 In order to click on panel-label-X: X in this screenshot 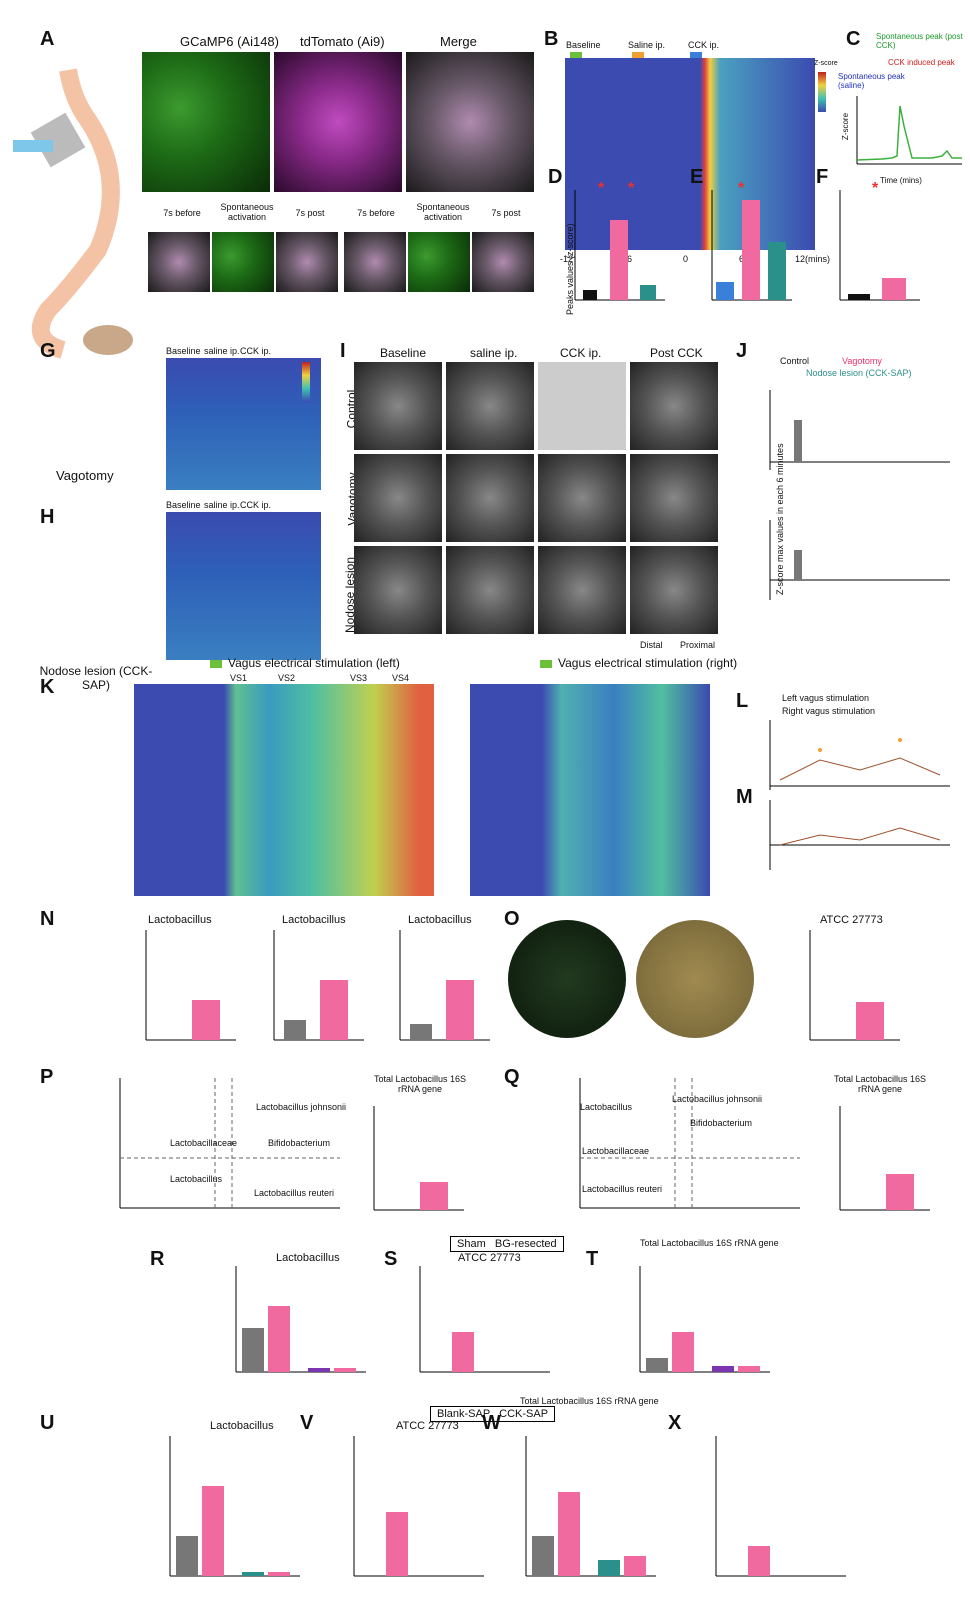, I will do `click(675, 1423)`.